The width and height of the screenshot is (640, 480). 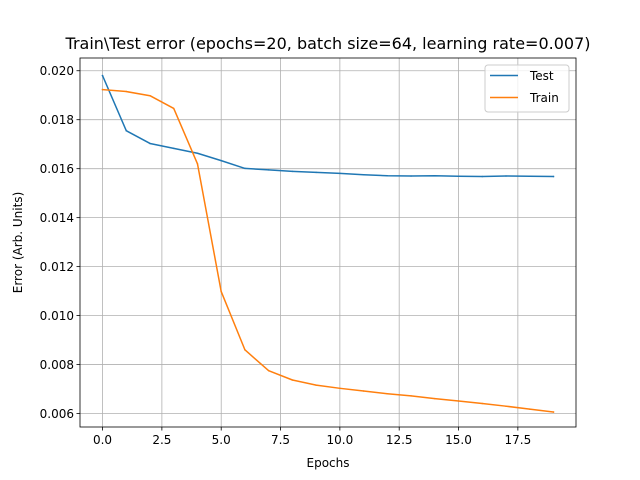 I want to click on y-tick-label: 0.008, so click(x=57, y=365).